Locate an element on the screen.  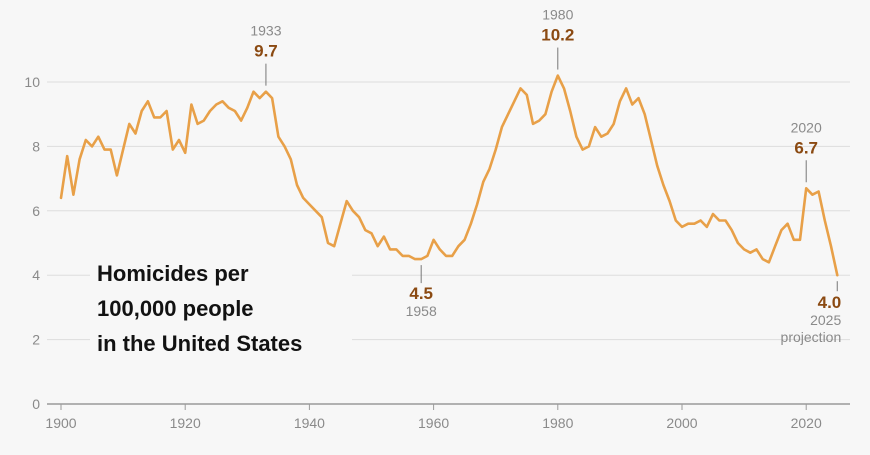
x-axis: 1900 1920 1940 1960 1980 2000 2020 is located at coordinates (433, 417).